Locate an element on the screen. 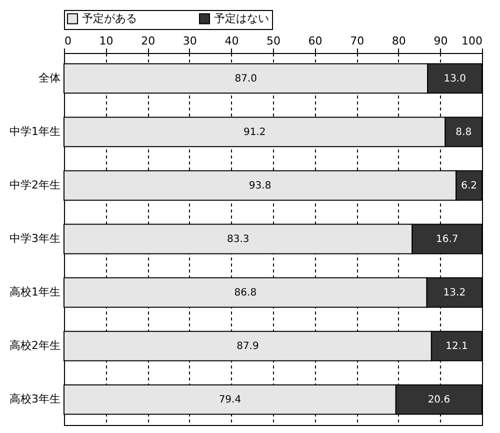  legend-label: 予定はない is located at coordinates (241, 18).